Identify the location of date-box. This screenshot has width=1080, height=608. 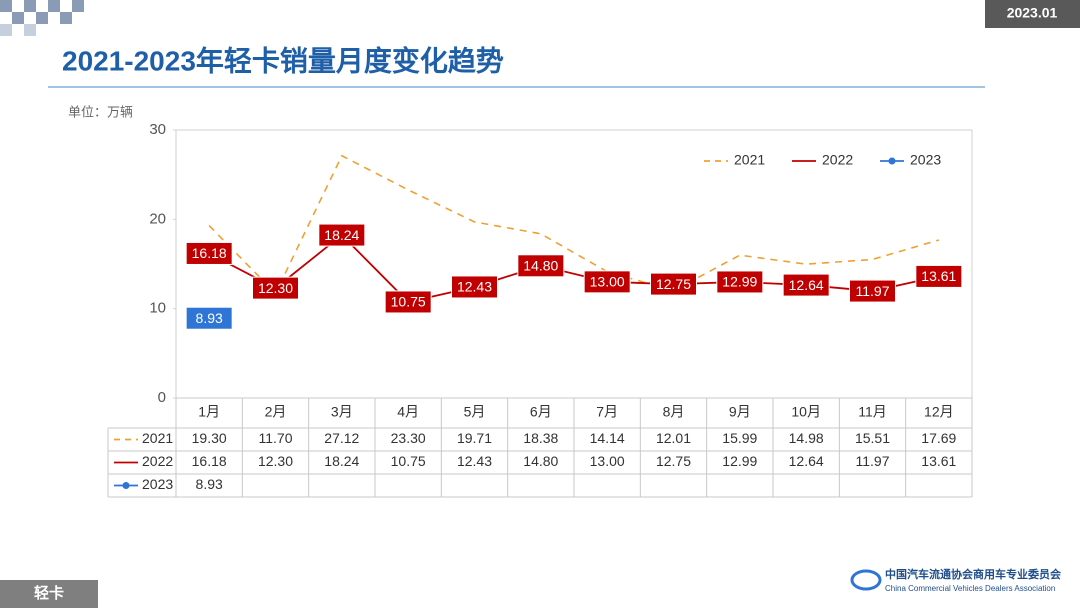
(1032, 14).